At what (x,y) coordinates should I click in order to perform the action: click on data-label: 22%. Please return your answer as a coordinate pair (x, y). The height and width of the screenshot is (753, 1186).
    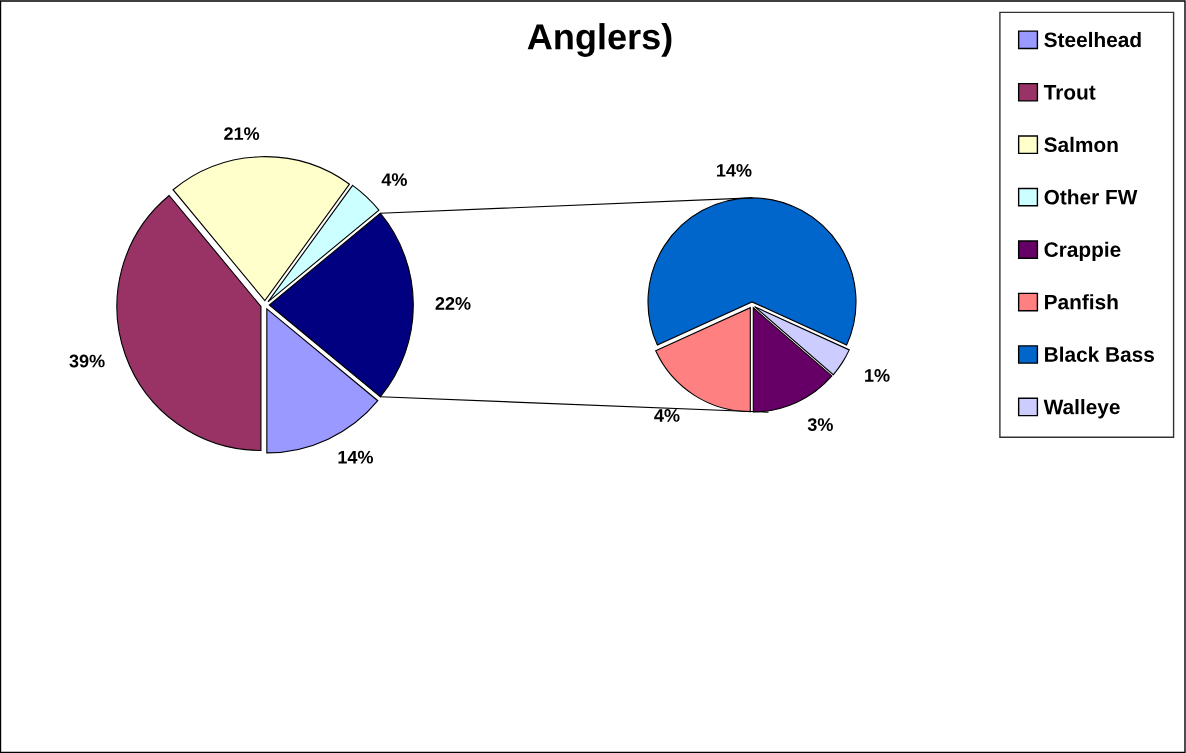
    Looking at the image, I should click on (453, 303).